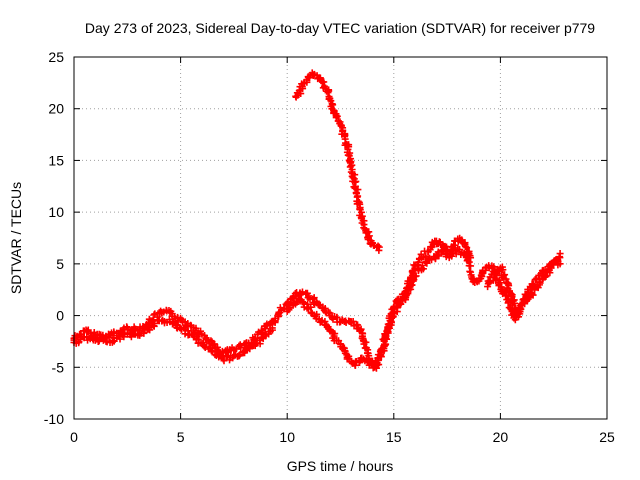  Describe the element at coordinates (54, 419) in the screenshot. I see `y-tick-label: -10` at that location.